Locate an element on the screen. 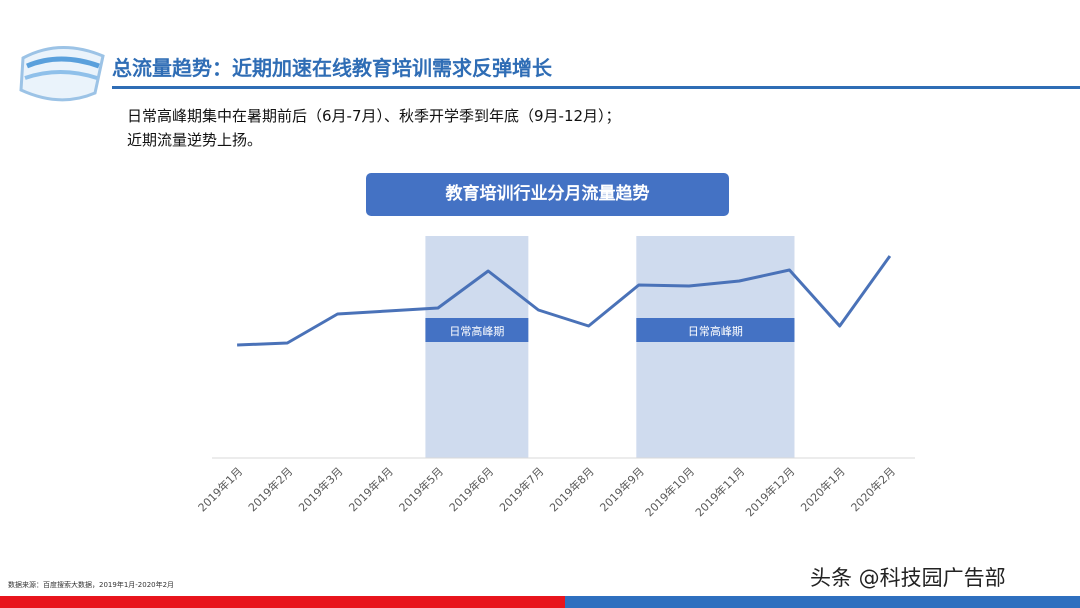  x-tick-label: 2019年10月 is located at coordinates (669, 491).